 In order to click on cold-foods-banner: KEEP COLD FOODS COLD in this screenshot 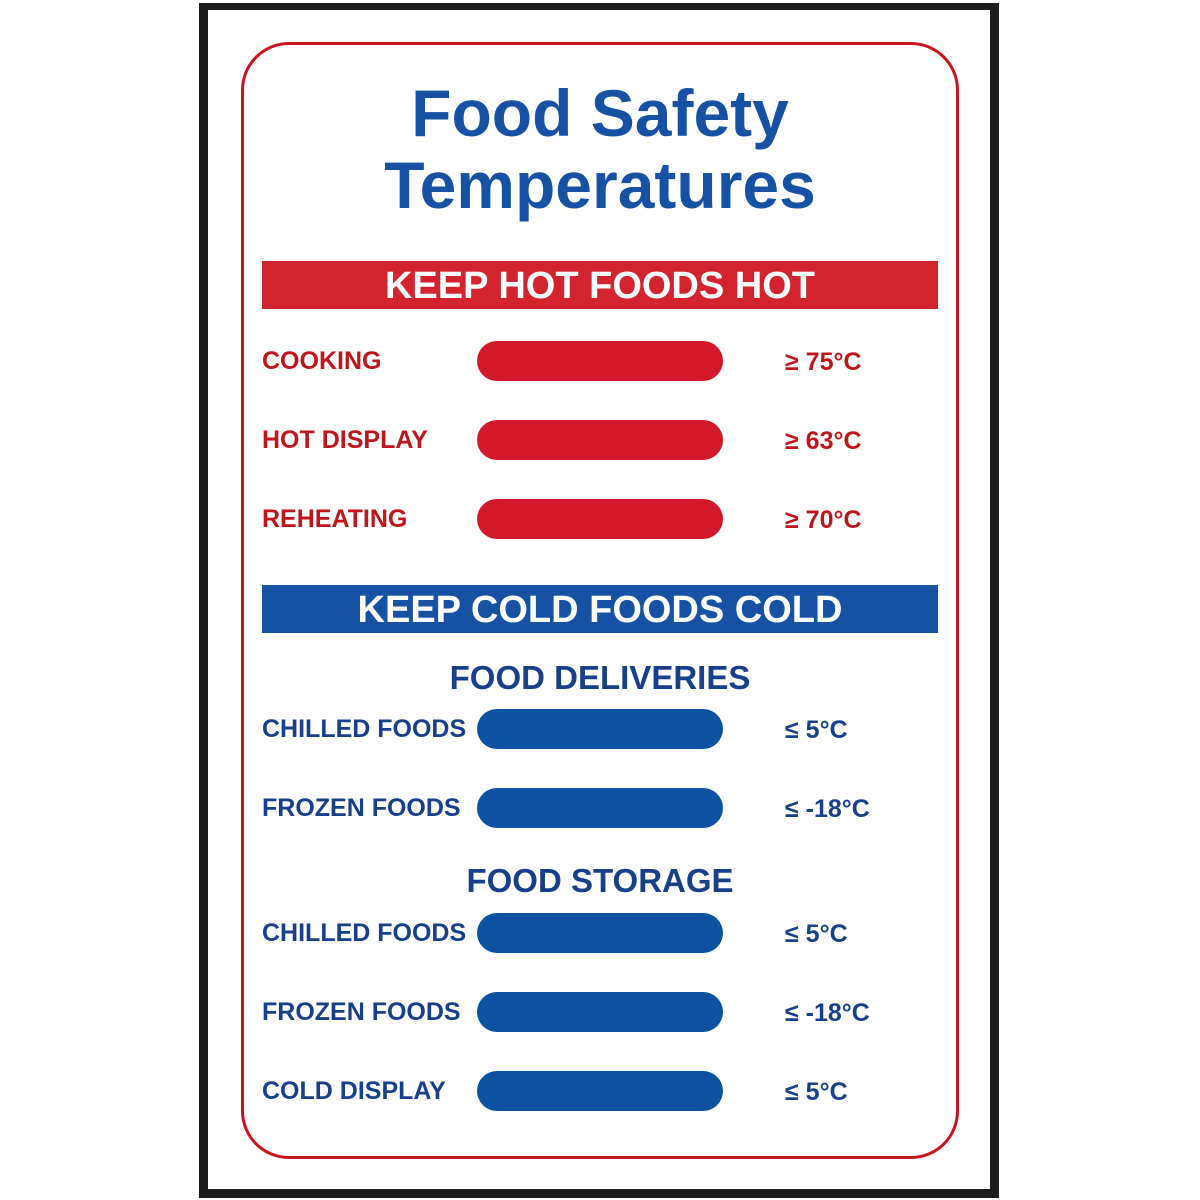, I will do `click(600, 609)`.